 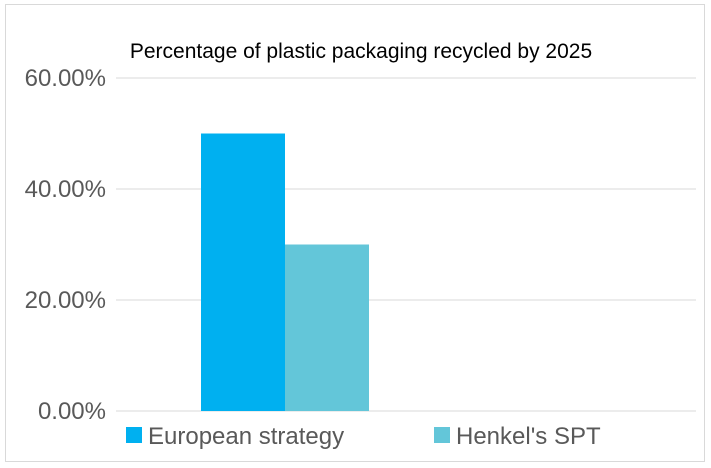 What do you see at coordinates (528, 436) in the screenshot?
I see `legend-label: Henkel's SPT` at bounding box center [528, 436].